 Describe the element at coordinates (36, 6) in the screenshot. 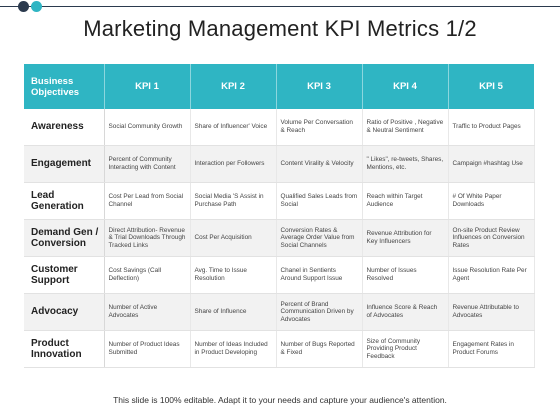

I see `teal-dot` at that location.